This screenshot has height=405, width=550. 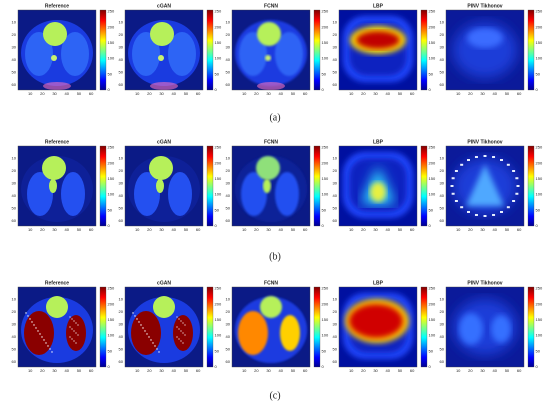 I want to click on panel-title: LBP, so click(x=378, y=283).